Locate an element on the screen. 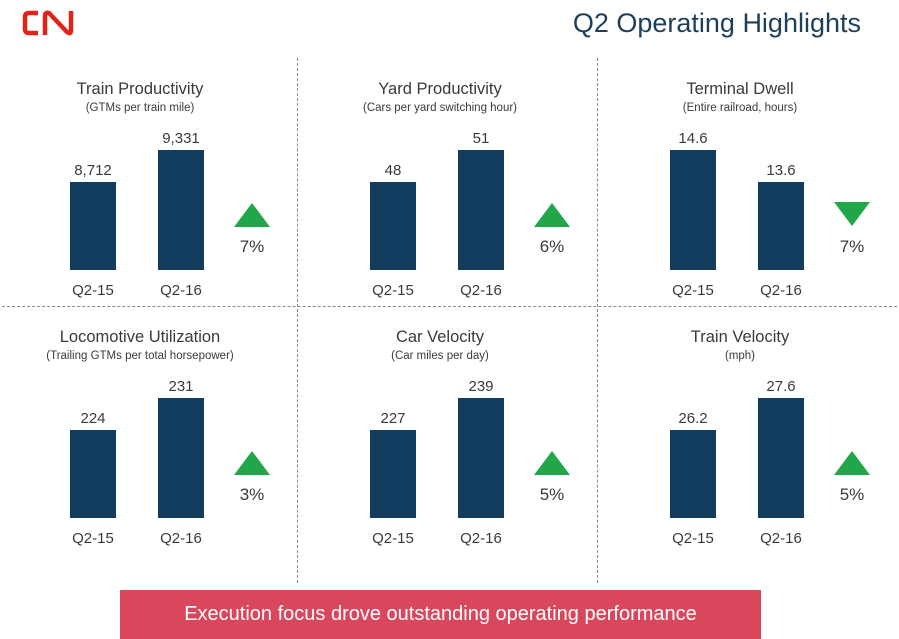 The image size is (899, 639). page-title: Q2 Operating Highlights is located at coordinates (716, 23).